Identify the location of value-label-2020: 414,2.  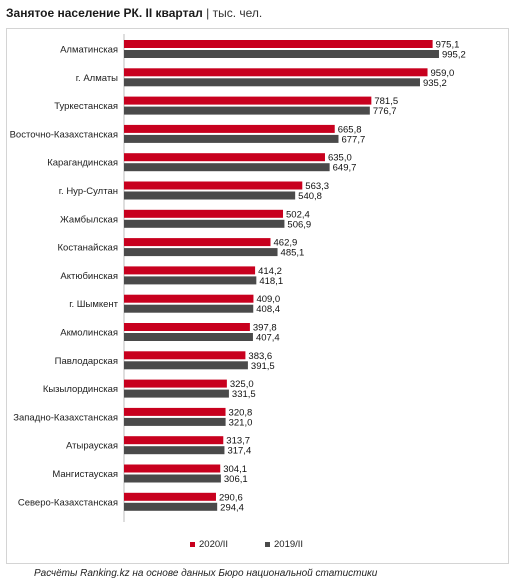
(270, 271).